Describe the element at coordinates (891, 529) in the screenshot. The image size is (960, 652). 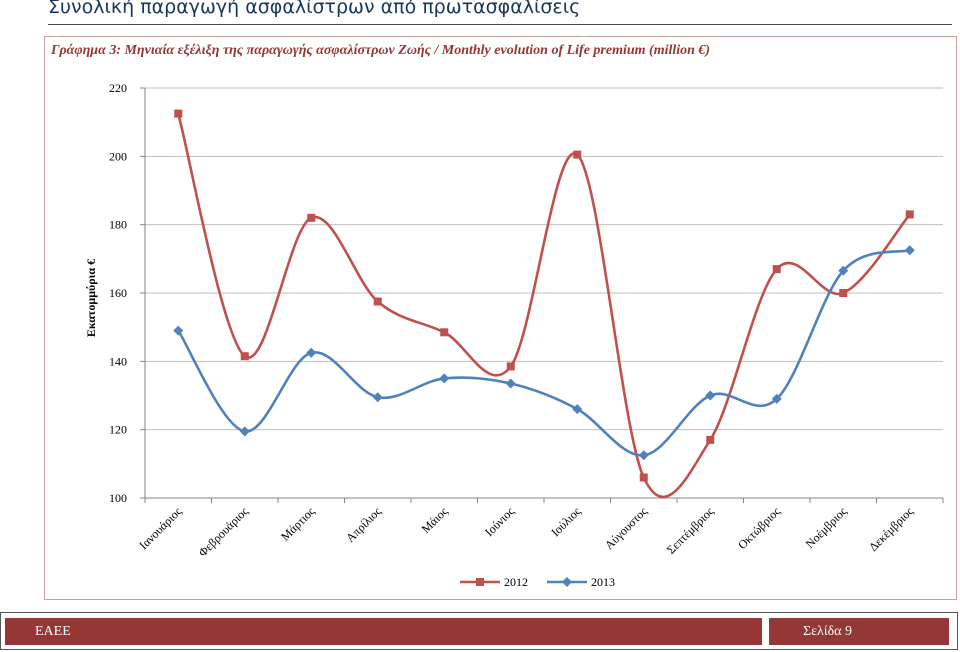
I see `x-tick-label: Δεκέμβριος` at that location.